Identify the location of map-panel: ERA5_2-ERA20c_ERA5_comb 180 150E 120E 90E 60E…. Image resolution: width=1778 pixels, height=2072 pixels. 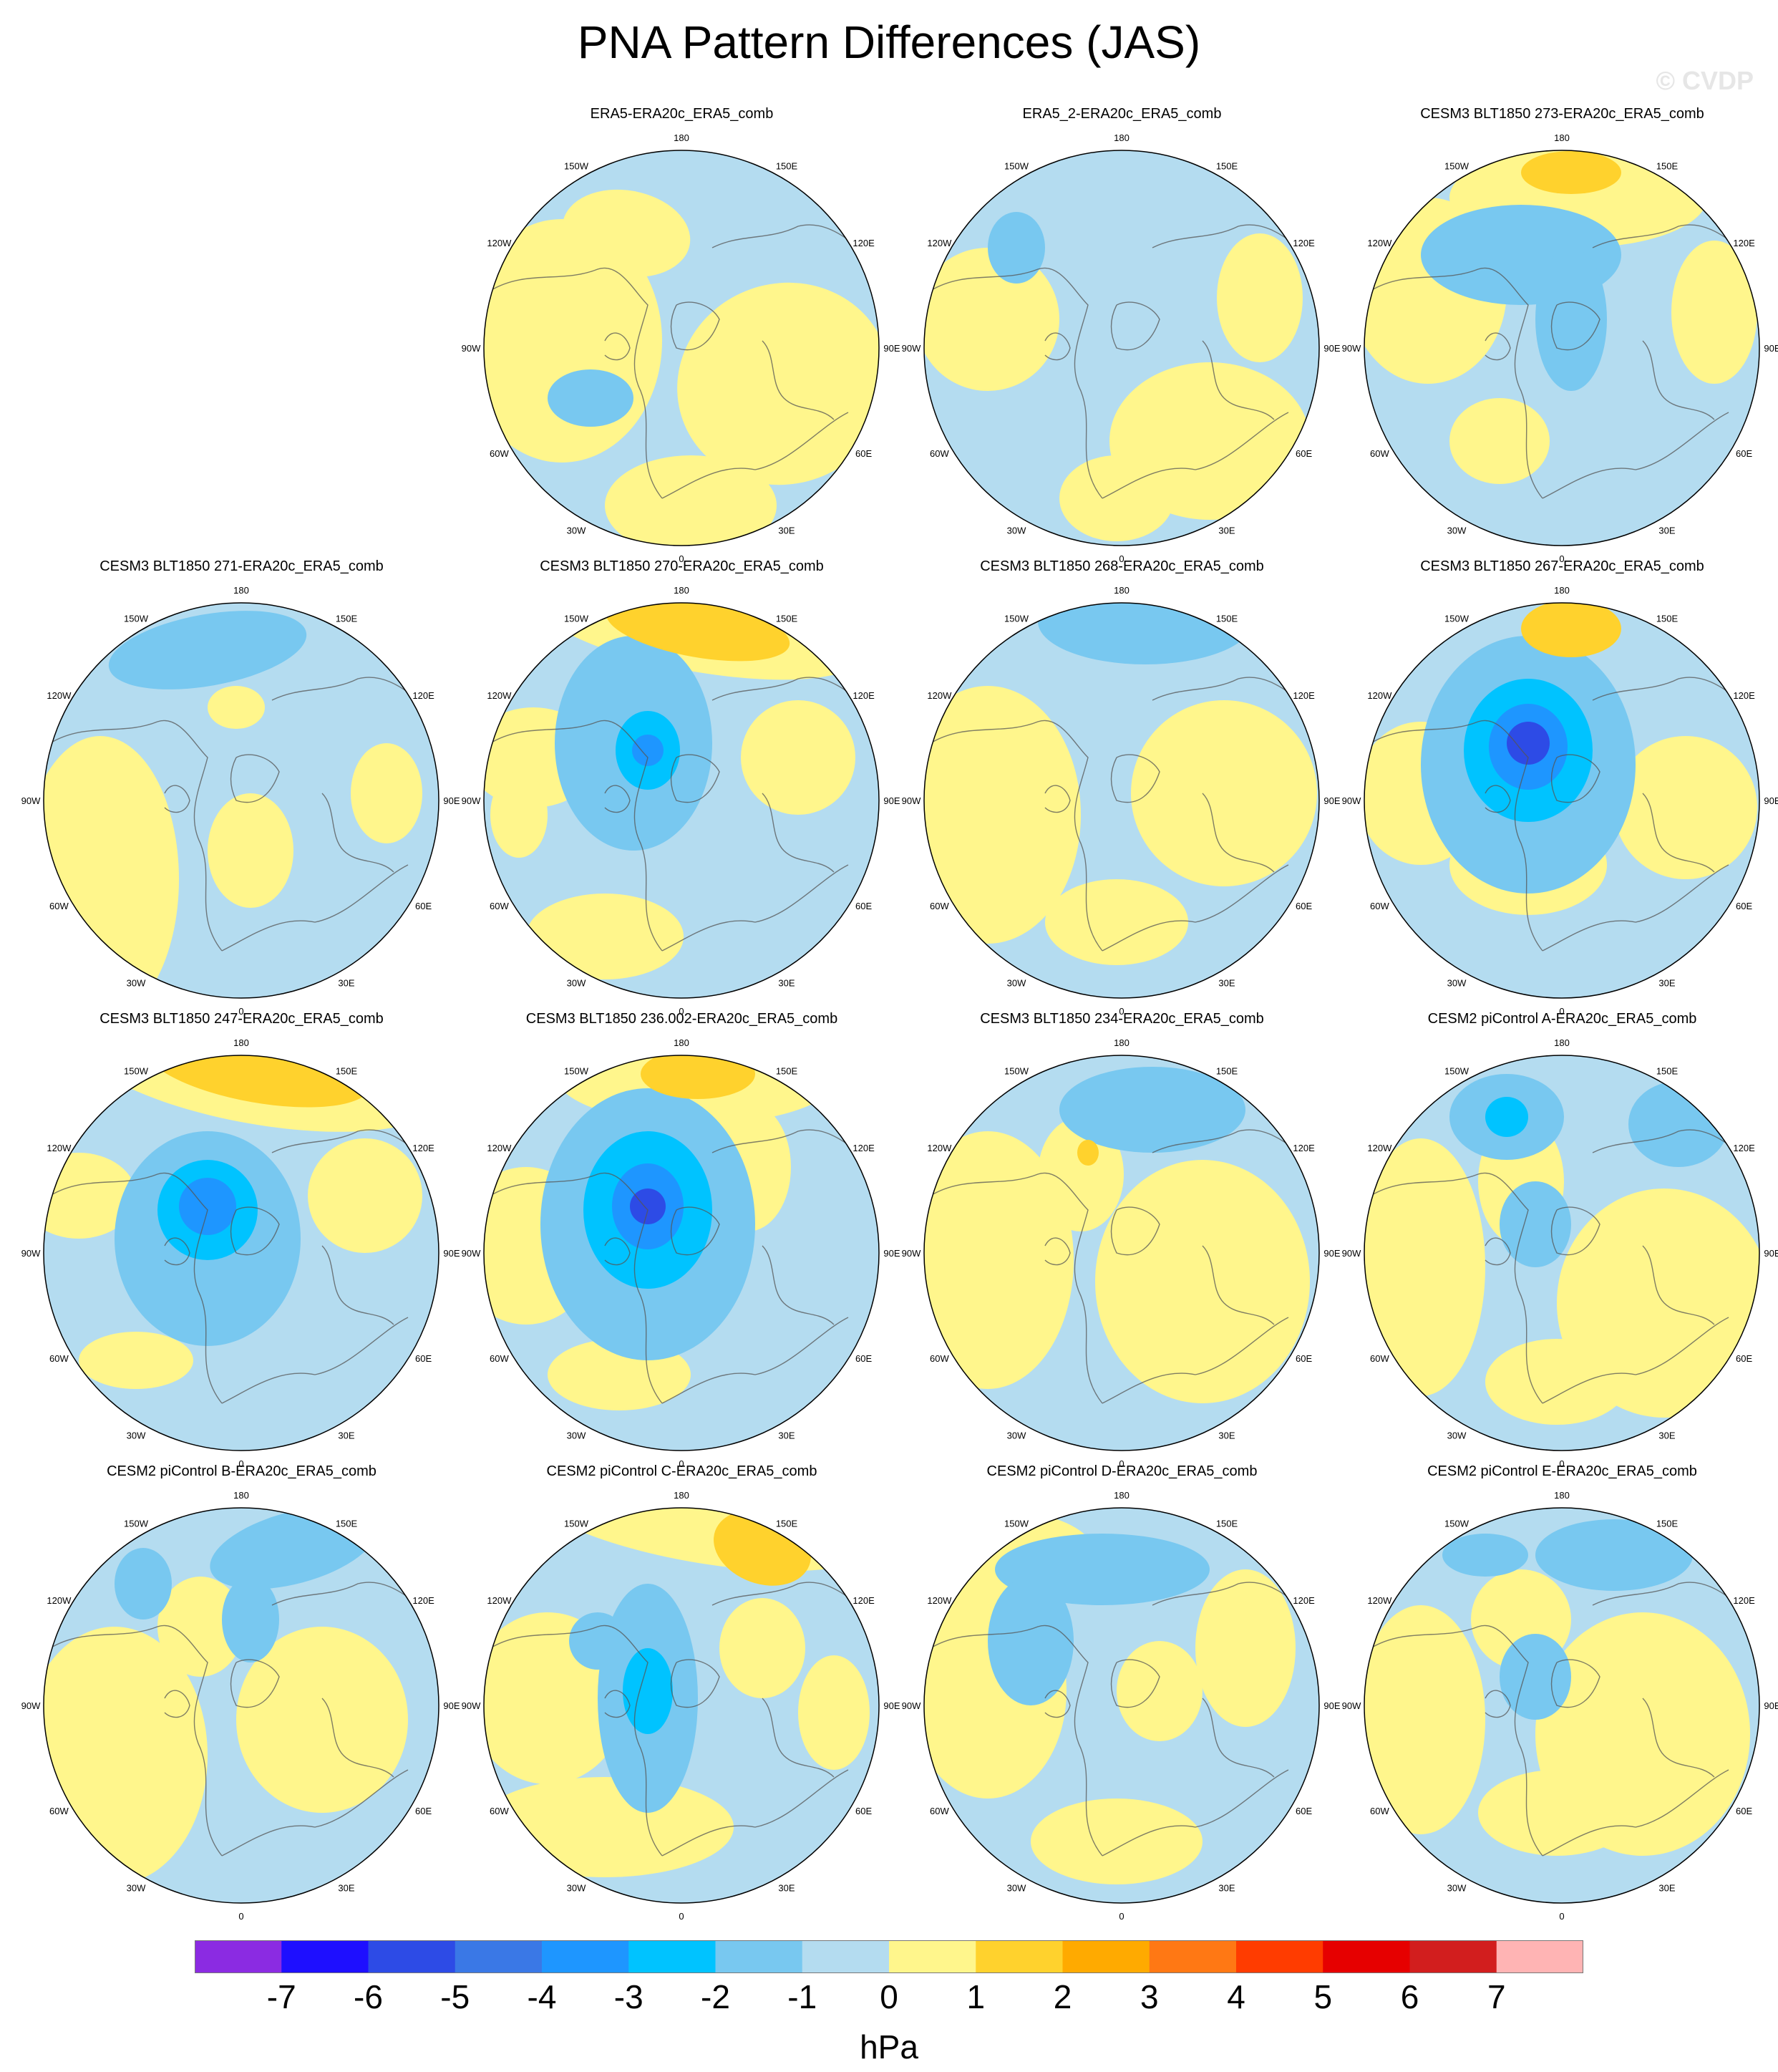
(1122, 335).